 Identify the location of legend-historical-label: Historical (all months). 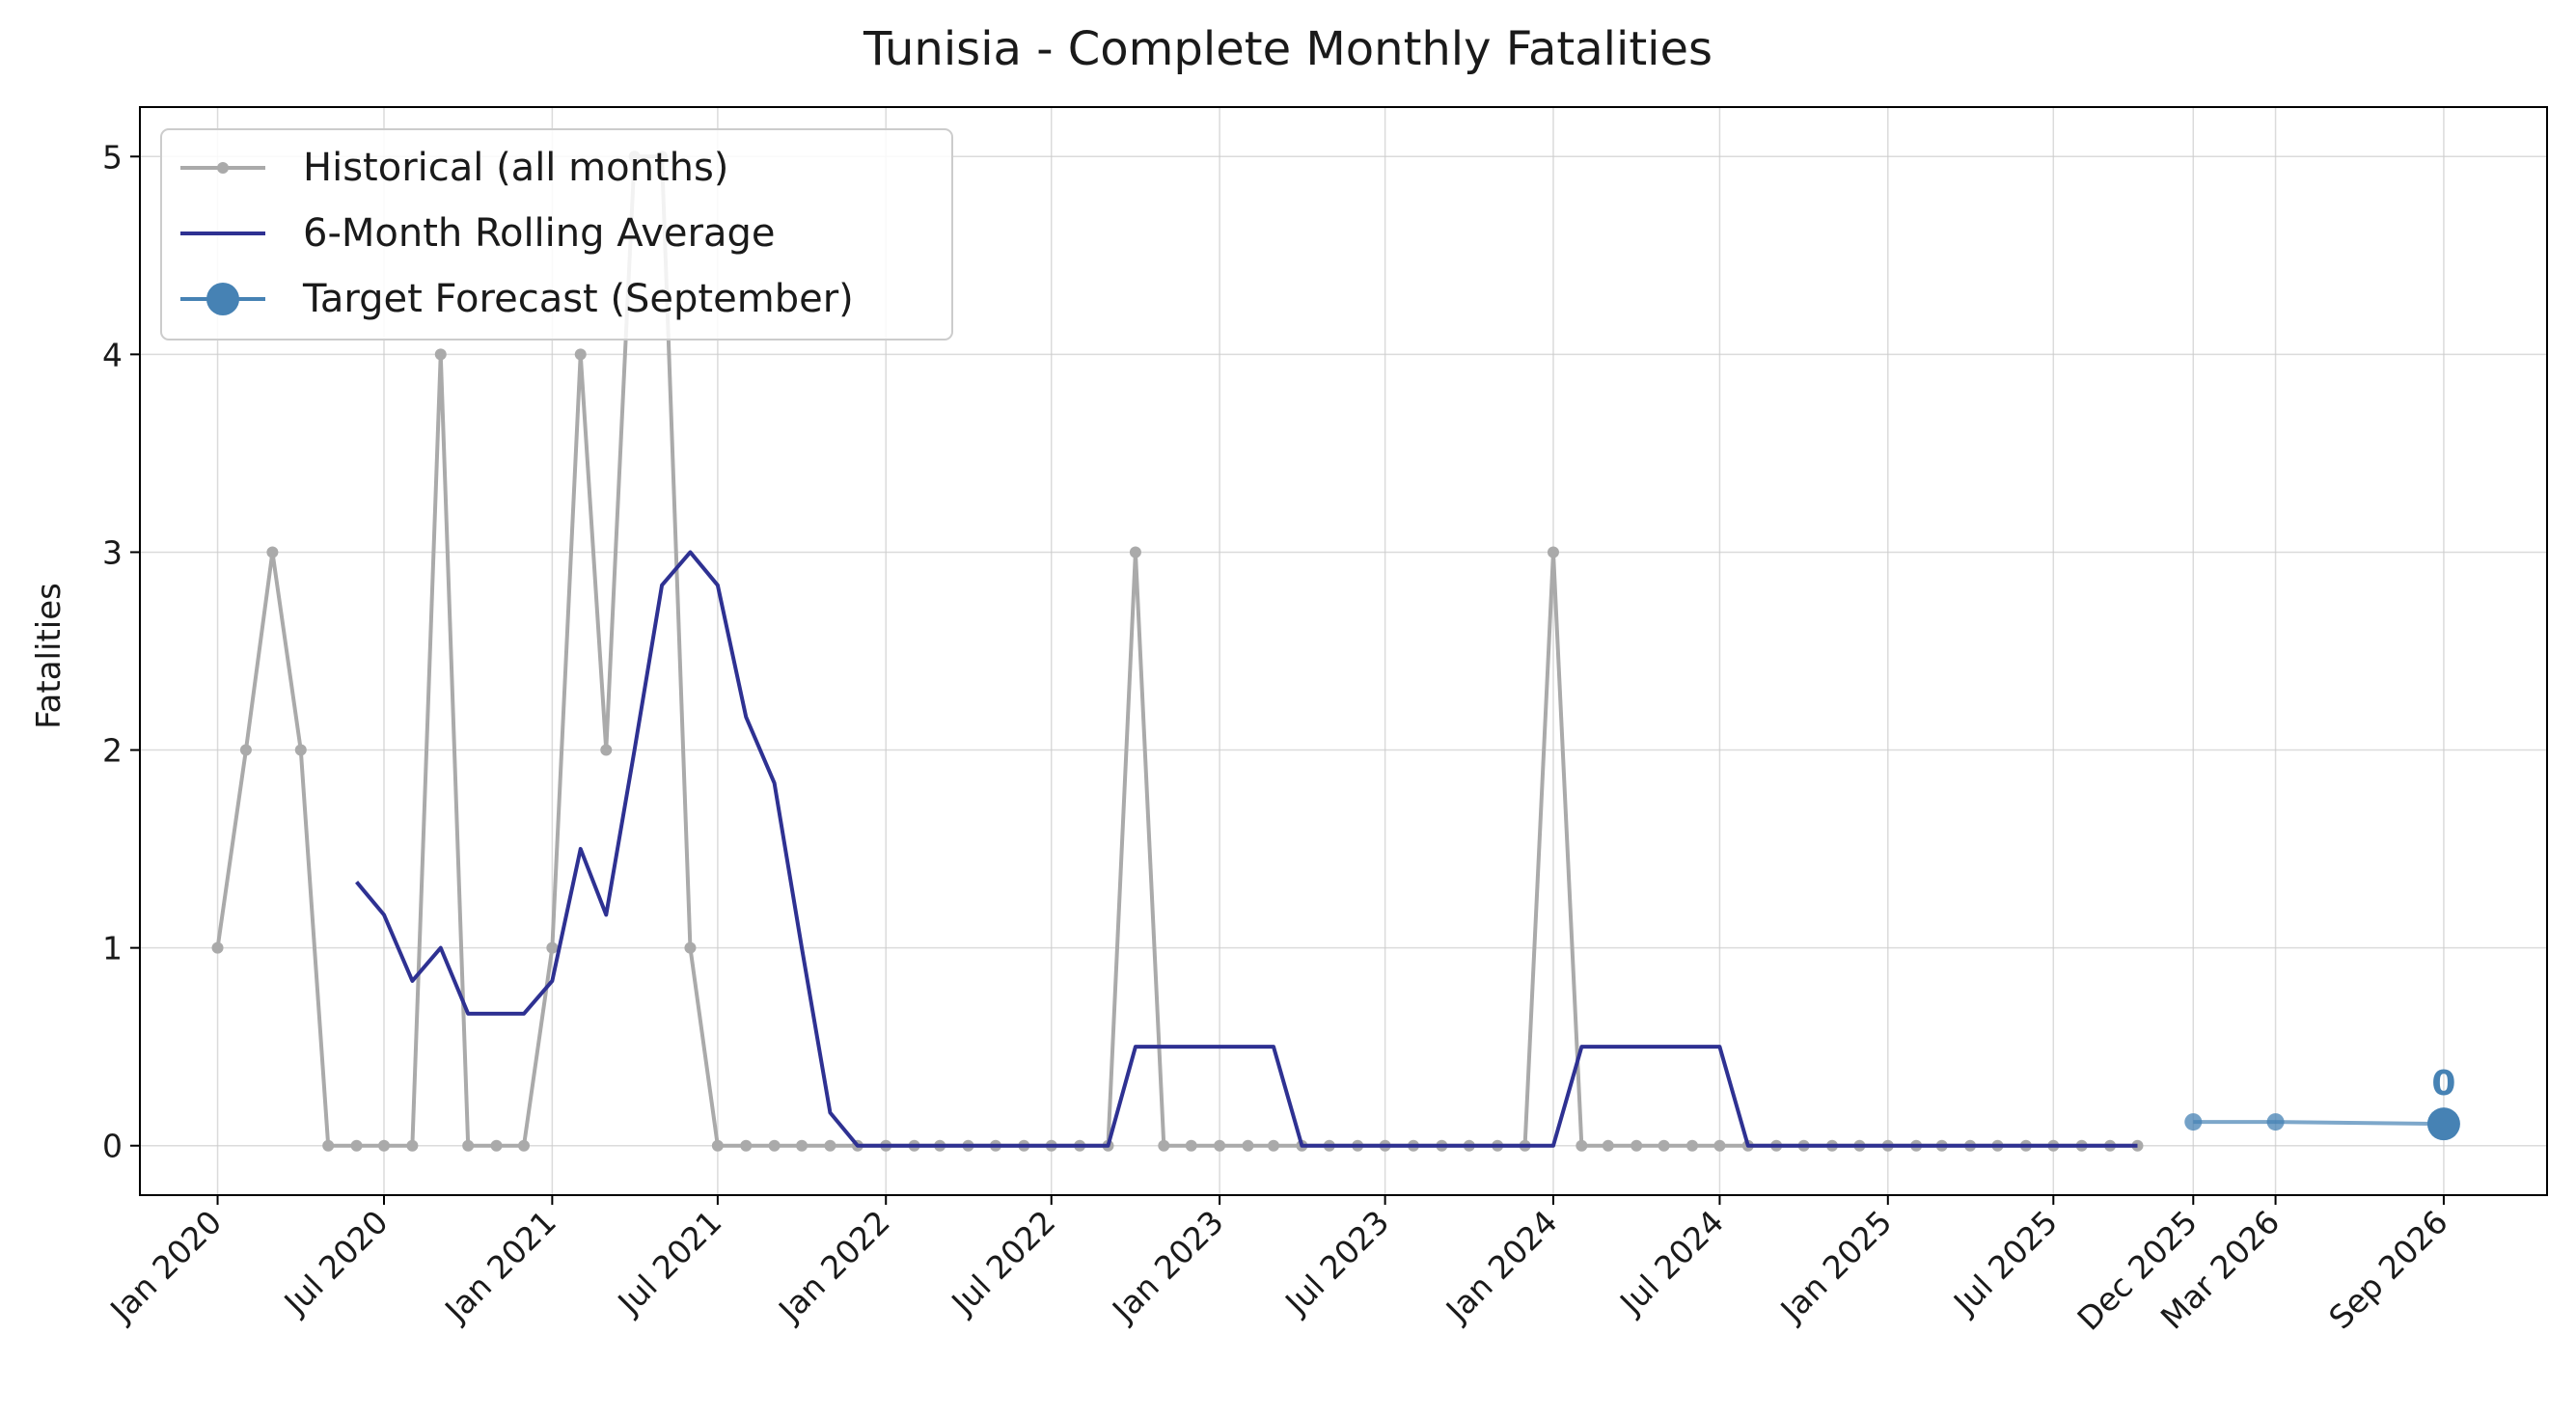
(516, 168).